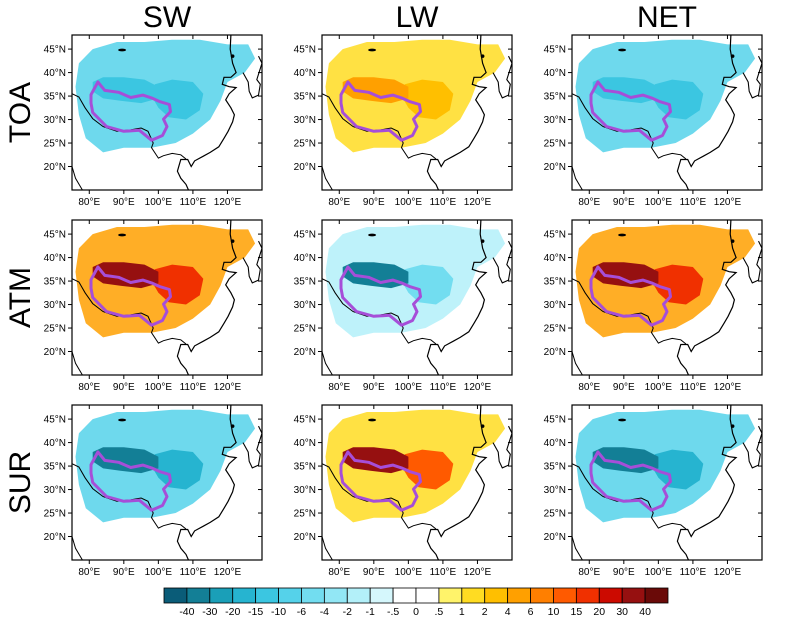  I want to click on colorbar-label: -15, so click(255, 612).